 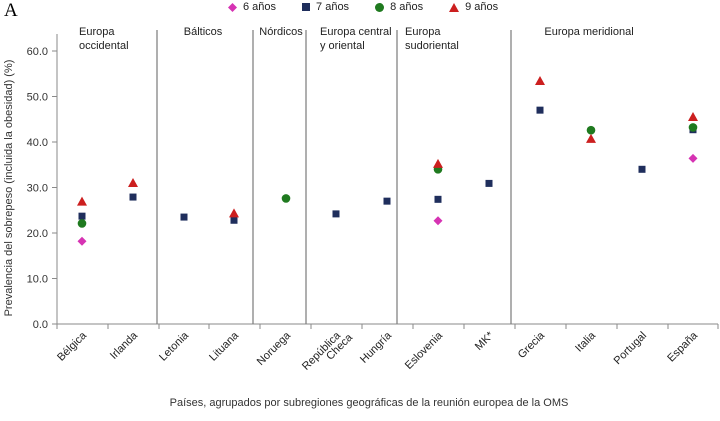 What do you see at coordinates (532, 345) in the screenshot?
I see `x-tick-label: Grecia` at bounding box center [532, 345].